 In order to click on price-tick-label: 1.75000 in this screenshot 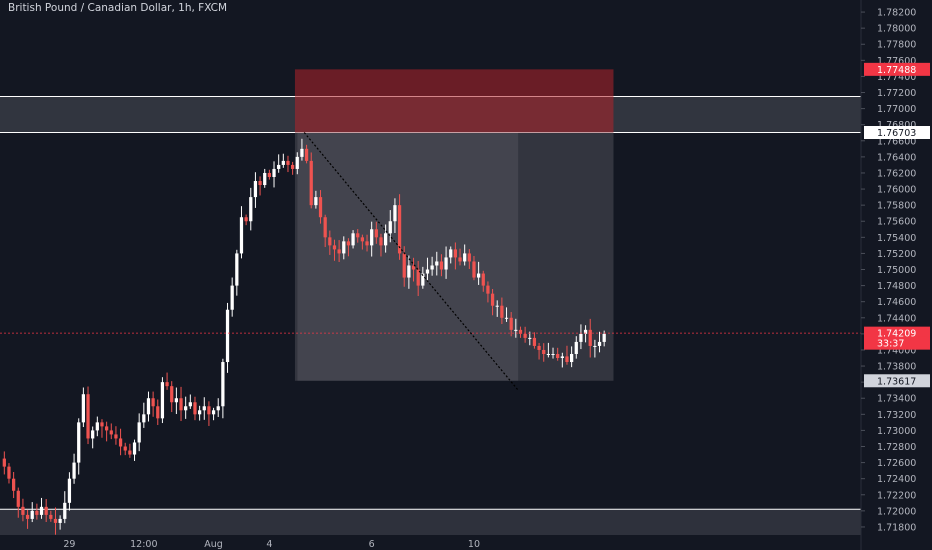, I will do `click(896, 270)`.